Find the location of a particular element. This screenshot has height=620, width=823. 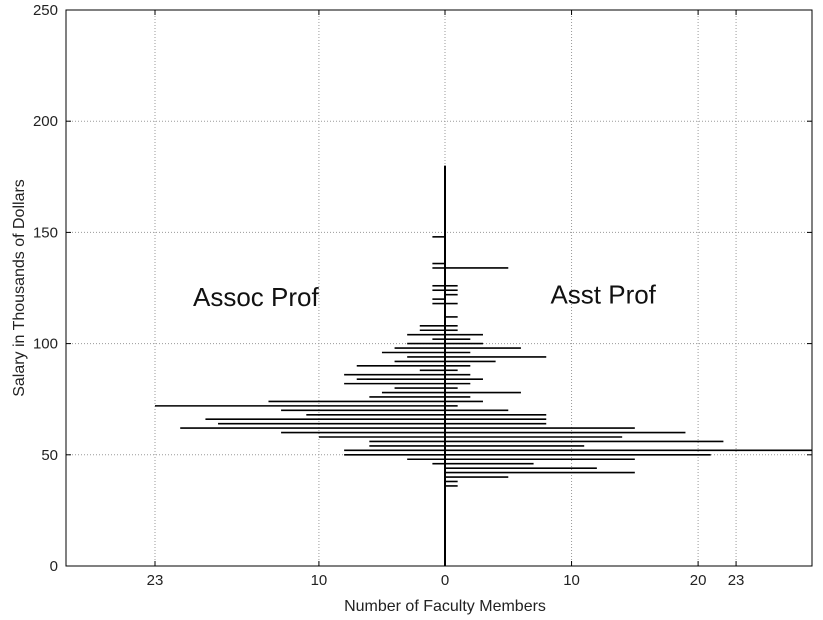

y-tick-label: 0 is located at coordinates (54, 566).